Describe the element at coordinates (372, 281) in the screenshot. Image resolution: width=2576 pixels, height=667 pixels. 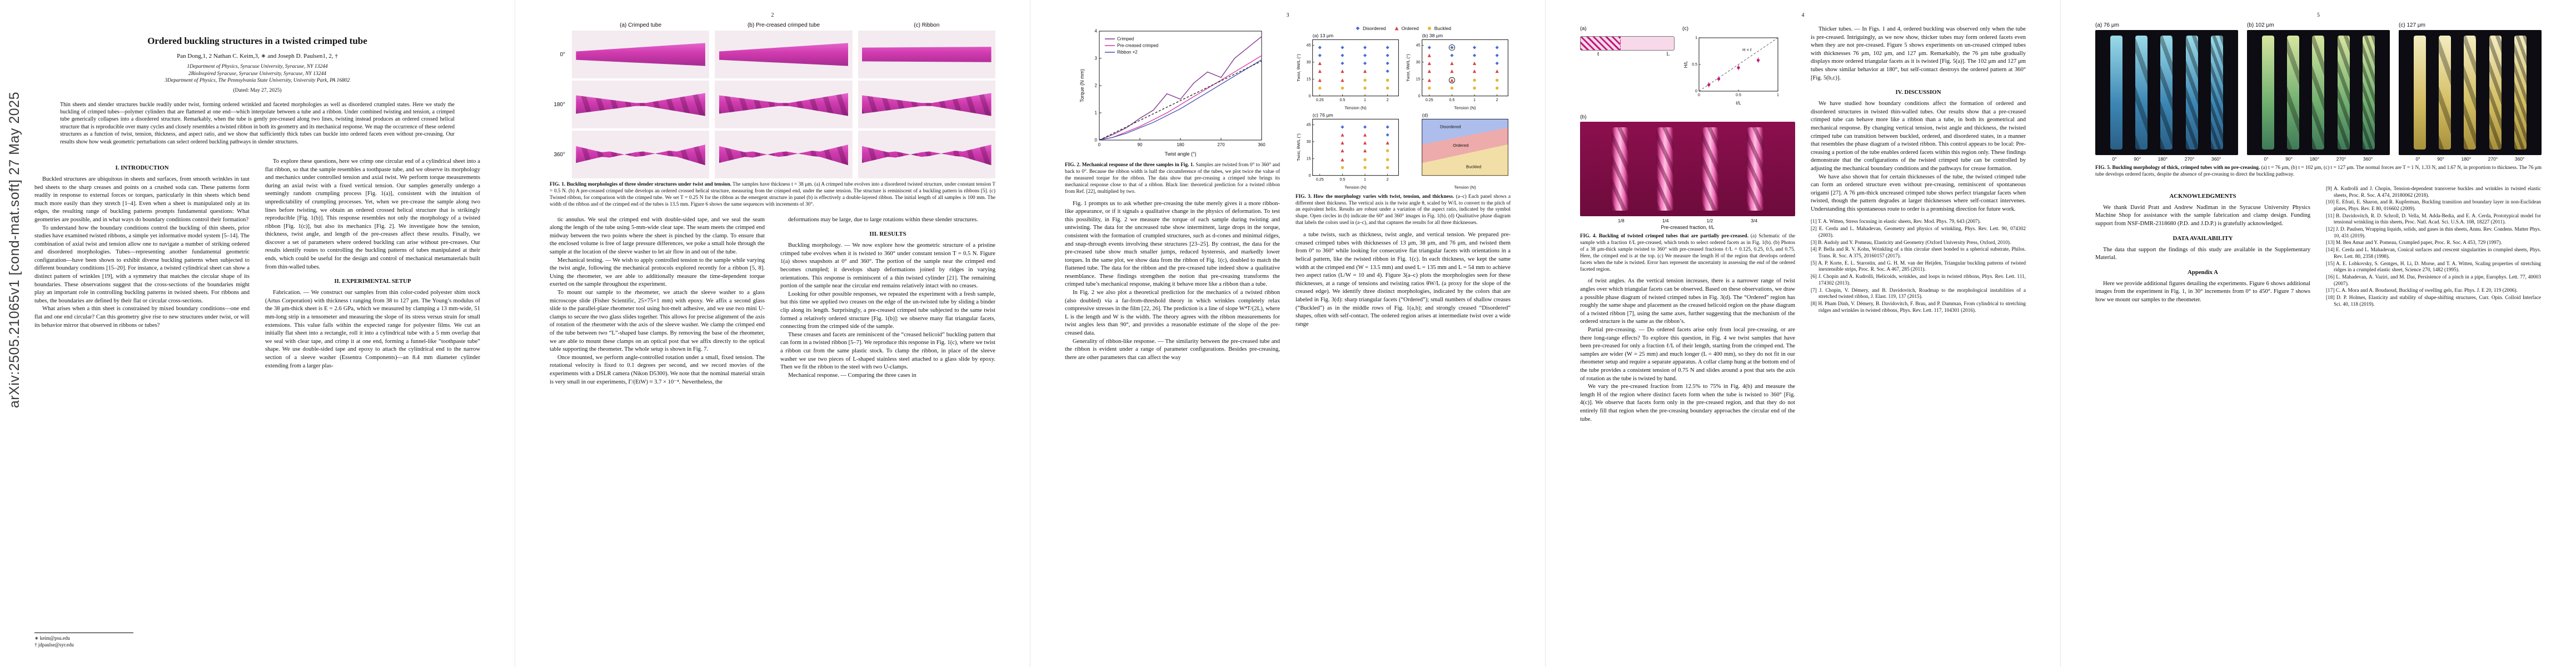
I see `section-experimental-setup: II. EXPERIMENTAL SETUP` at that location.